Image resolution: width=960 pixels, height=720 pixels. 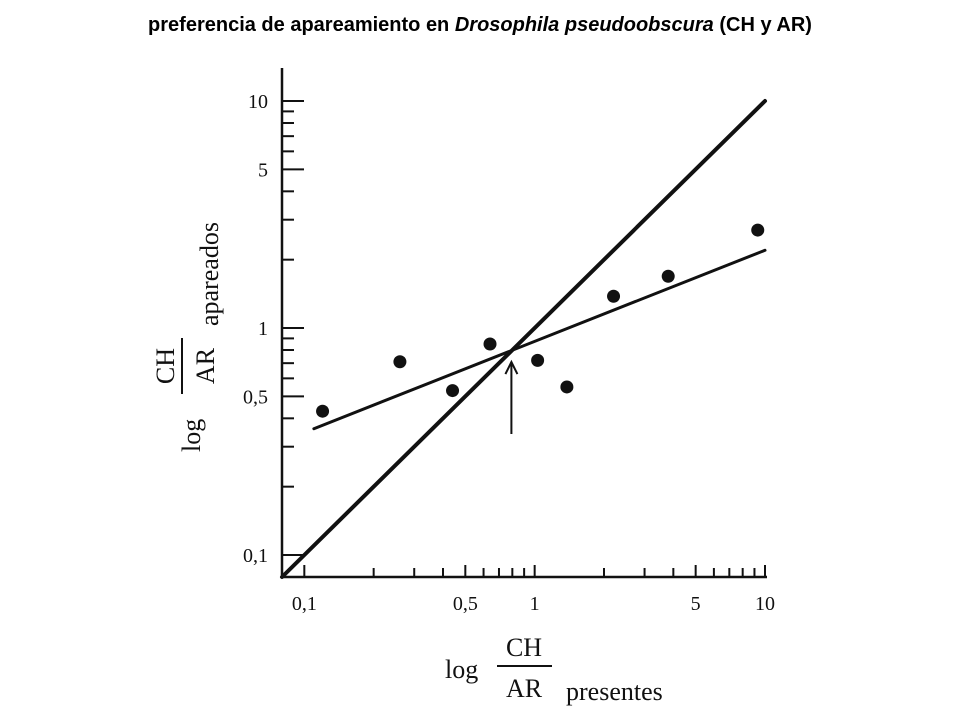 What do you see at coordinates (614, 691) in the screenshot?
I see `x-axis-label-suffix: presentes` at bounding box center [614, 691].